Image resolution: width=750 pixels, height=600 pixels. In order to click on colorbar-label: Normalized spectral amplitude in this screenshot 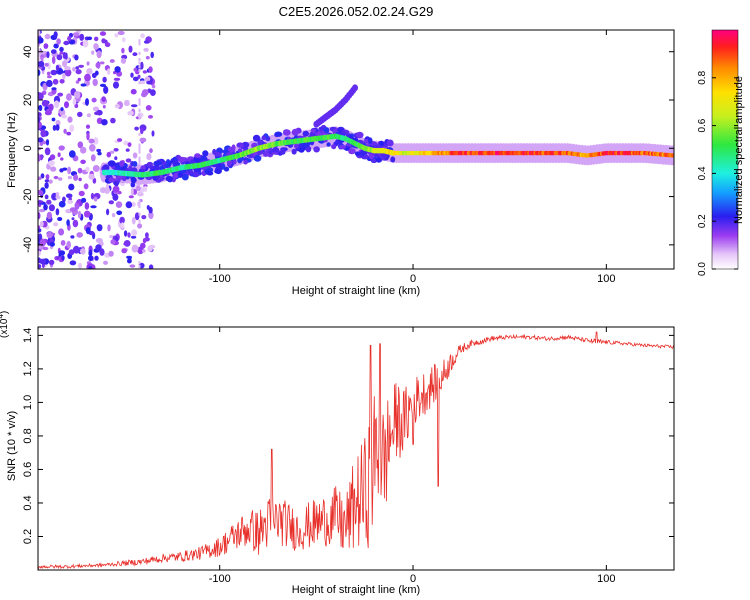, I will do `click(739, 150)`.